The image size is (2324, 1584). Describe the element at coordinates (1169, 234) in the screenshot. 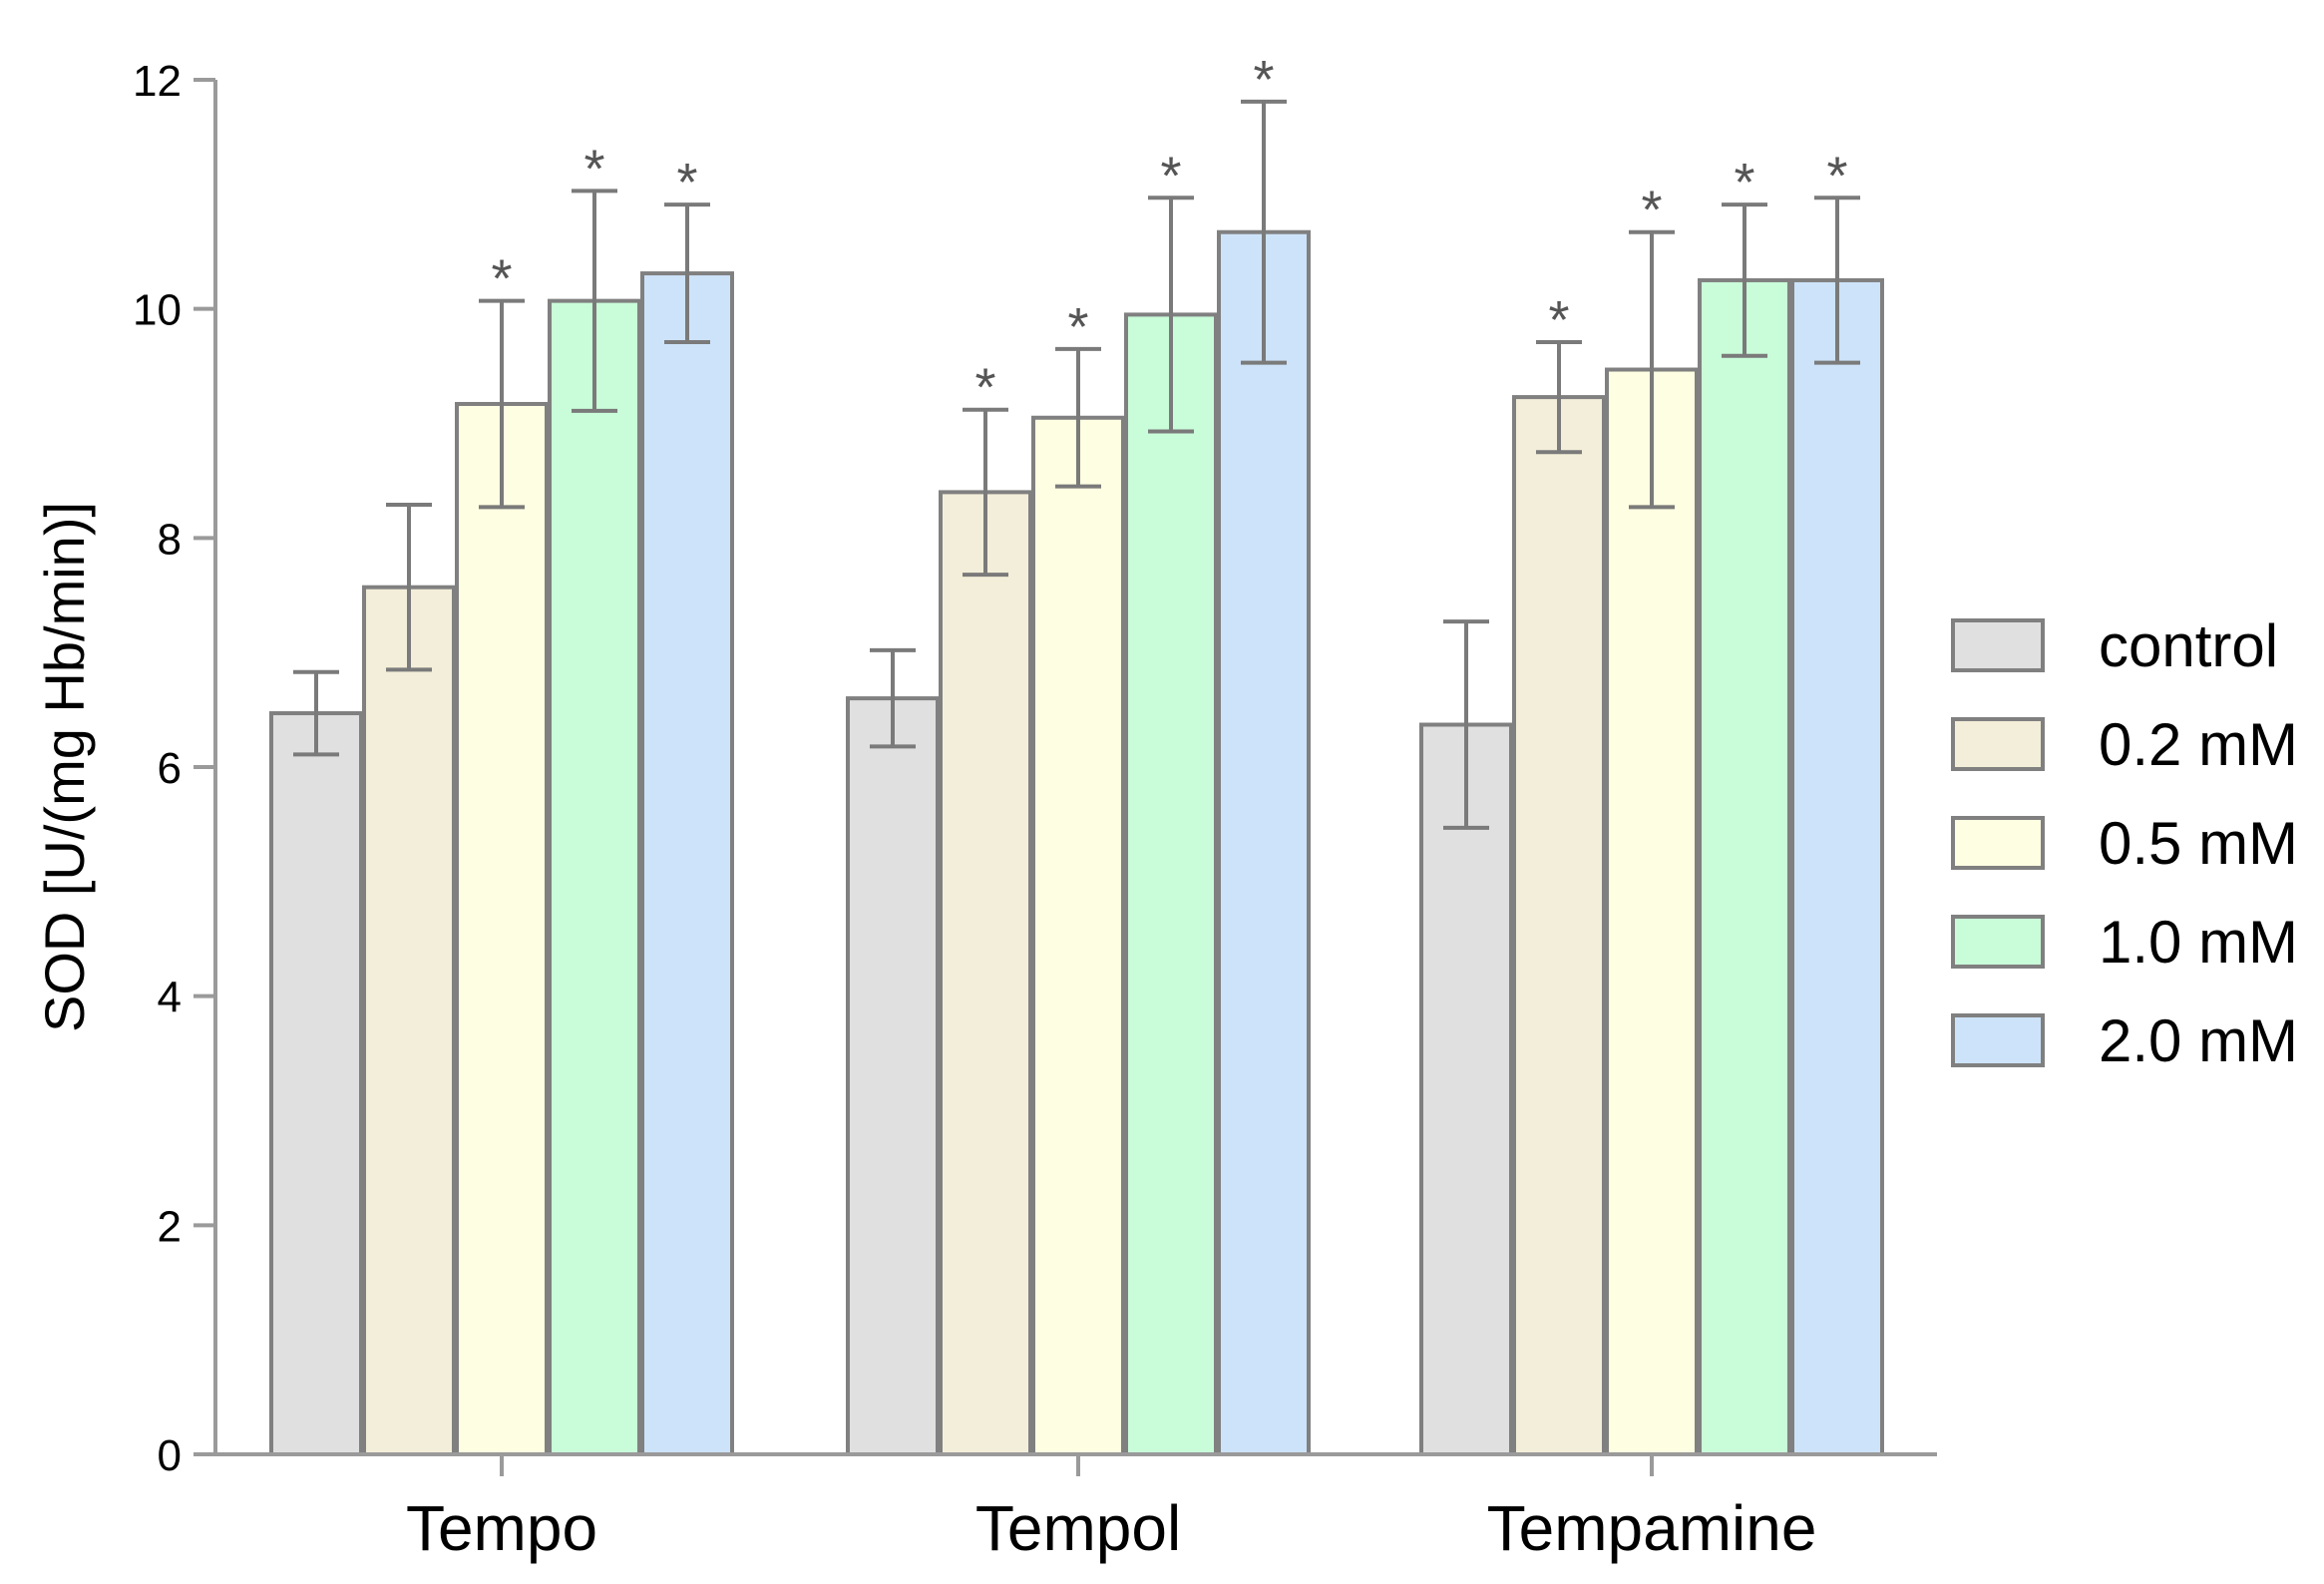

I see `significance-layer: * * * * * * * * * * *` at that location.